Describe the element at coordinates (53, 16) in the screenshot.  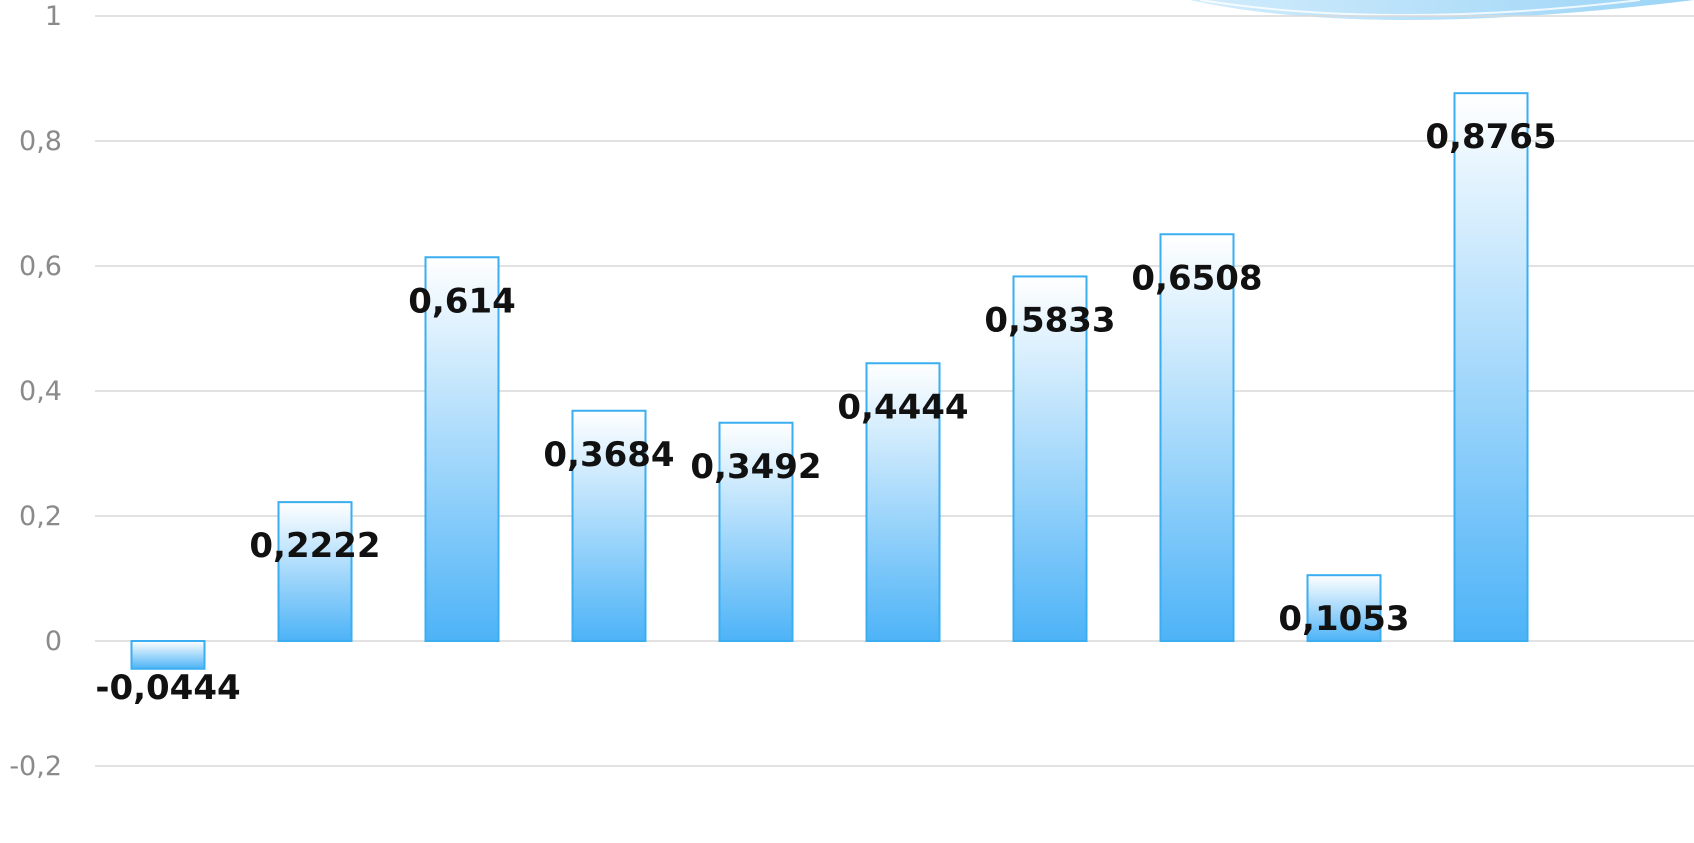
I see `y-tick-label: 1` at that location.